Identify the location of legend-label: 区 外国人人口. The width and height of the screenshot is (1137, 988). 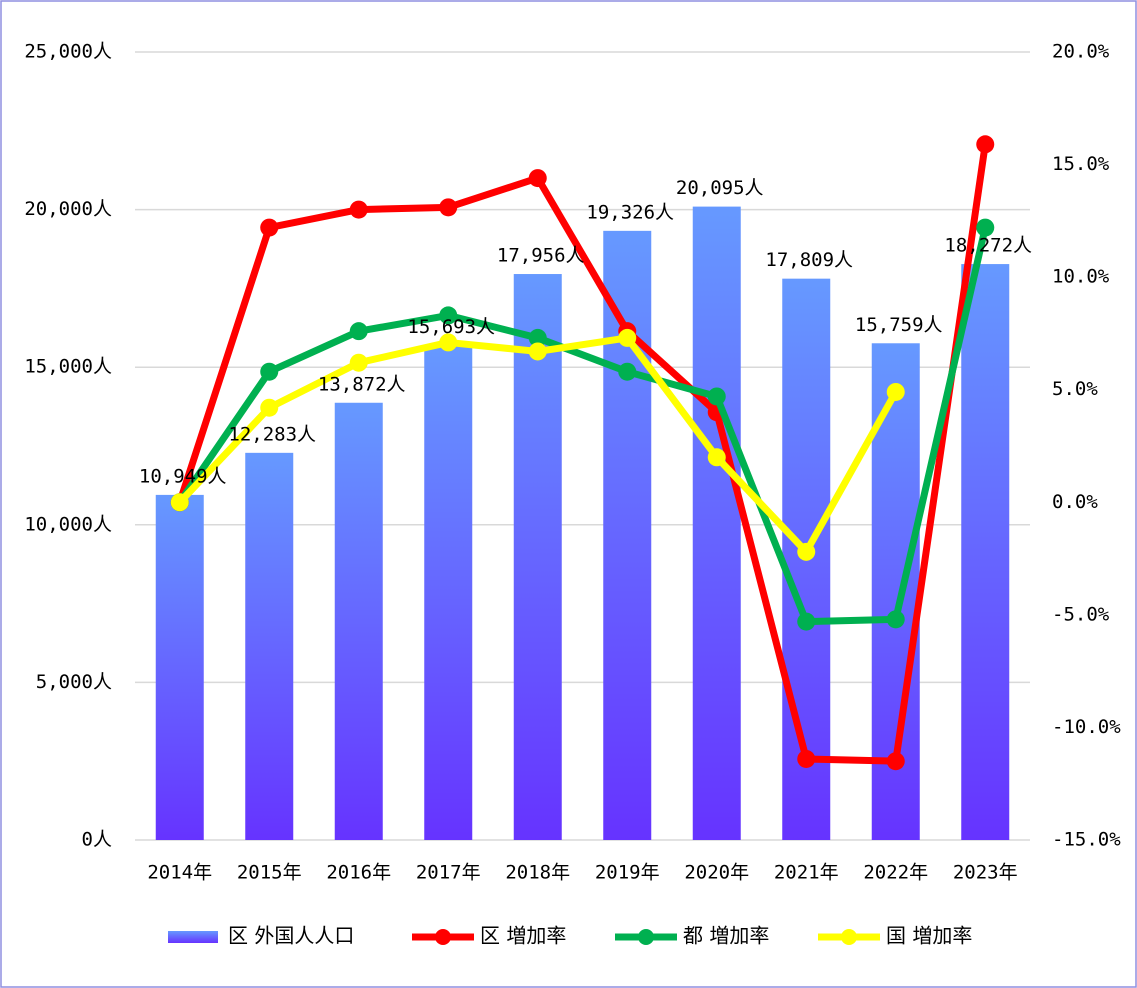
(291, 936).